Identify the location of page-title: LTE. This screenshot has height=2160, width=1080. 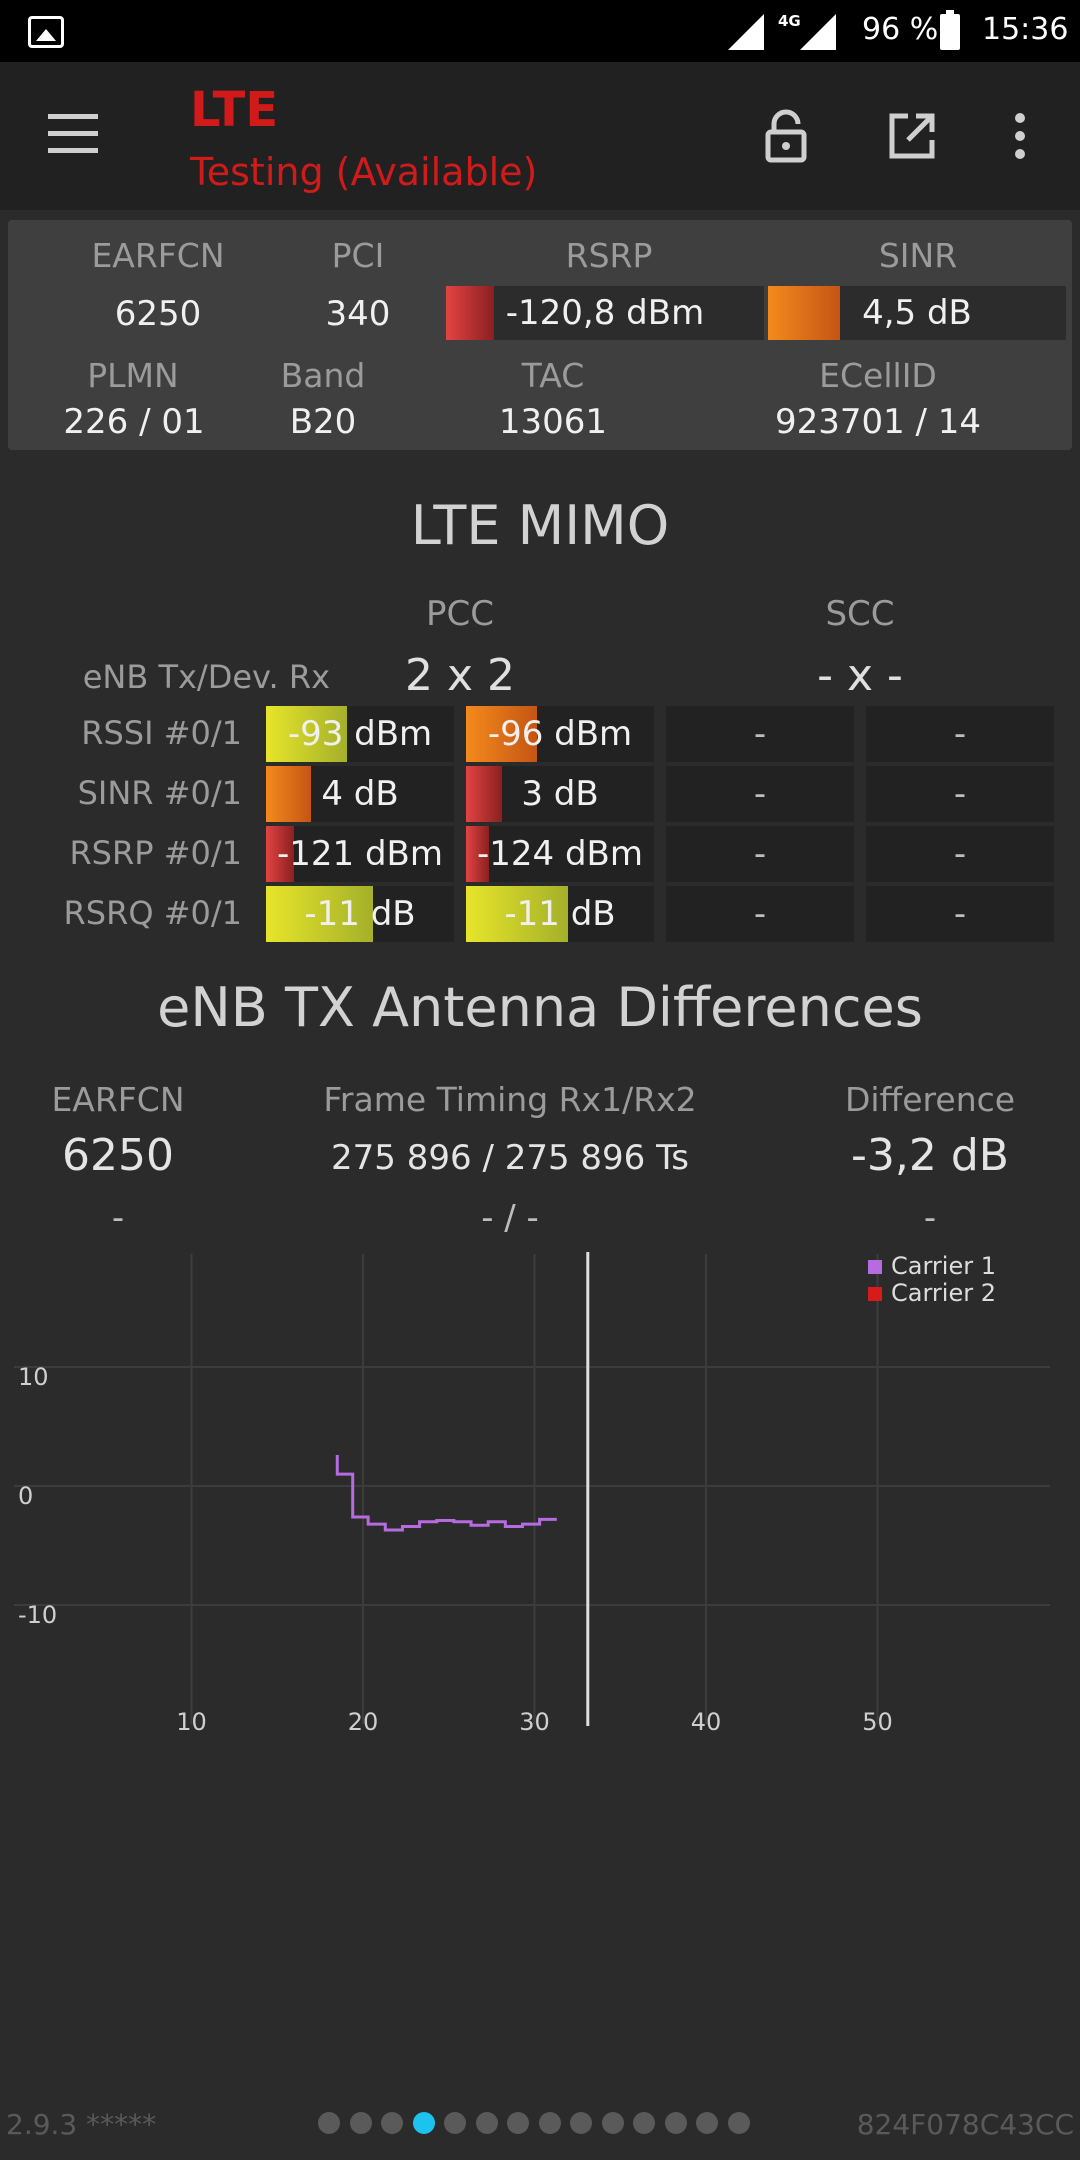
(234, 110).